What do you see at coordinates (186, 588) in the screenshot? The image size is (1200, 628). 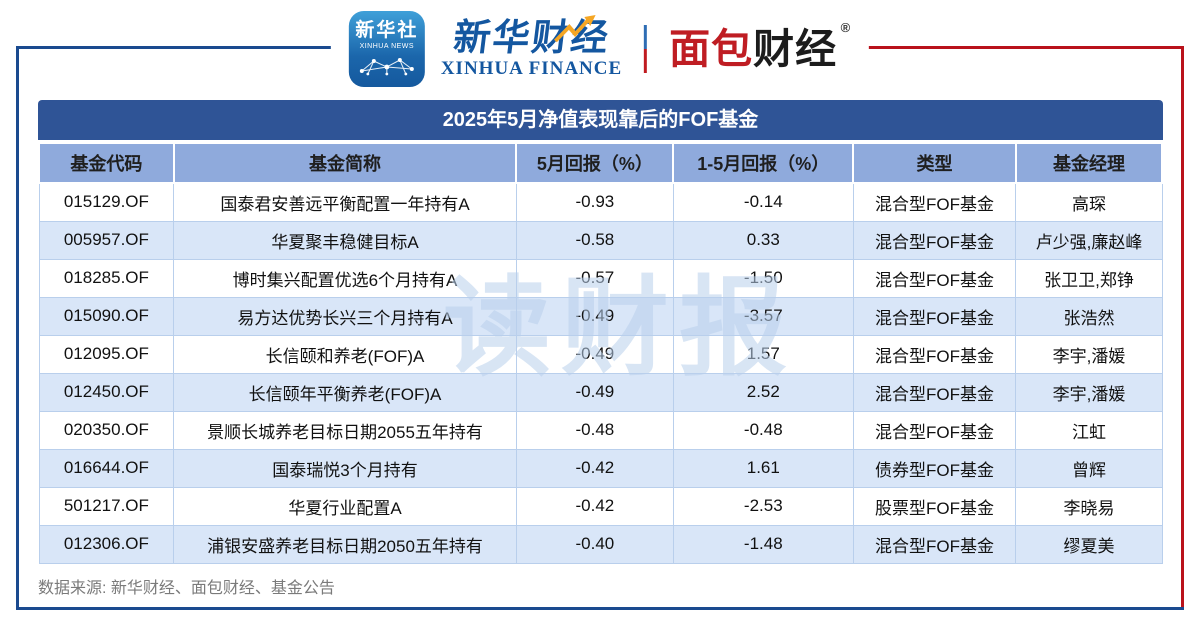 I see `data-source-note: 数据来源: 新华财经、面包财经、基金公告` at bounding box center [186, 588].